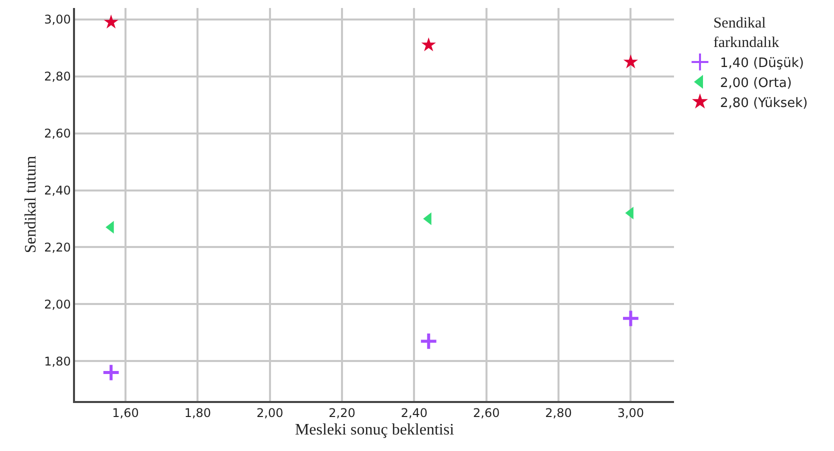  Describe the element at coordinates (57, 77) in the screenshot. I see `y-tick-label: 2,80` at that location.